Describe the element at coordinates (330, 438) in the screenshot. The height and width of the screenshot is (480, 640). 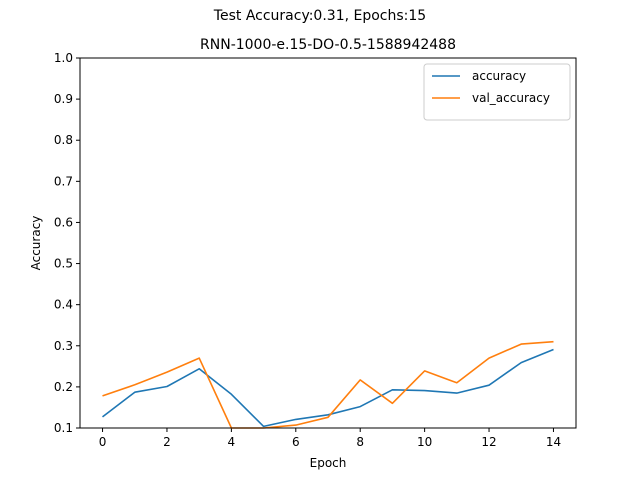
I see `x-axis-ticks: 0 2 4 6 8 10 12 14` at that location.